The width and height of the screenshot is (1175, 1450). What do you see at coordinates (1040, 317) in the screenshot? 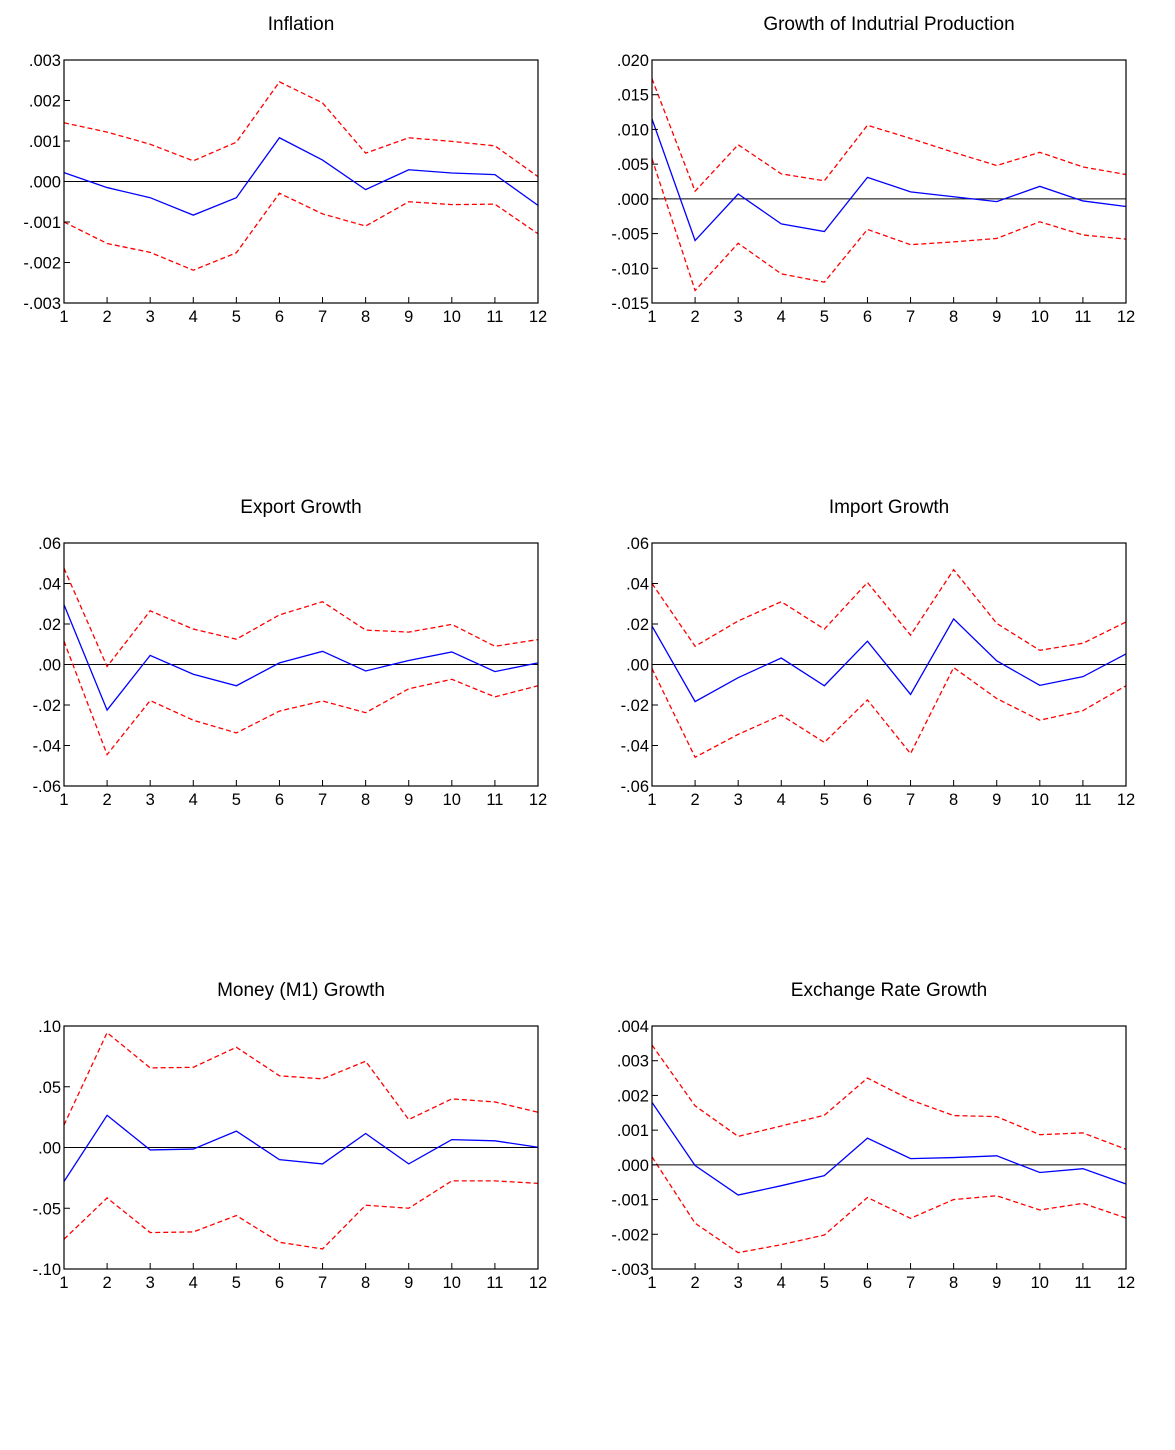
I see `chart-1-xtick-label: 10` at bounding box center [1040, 317].